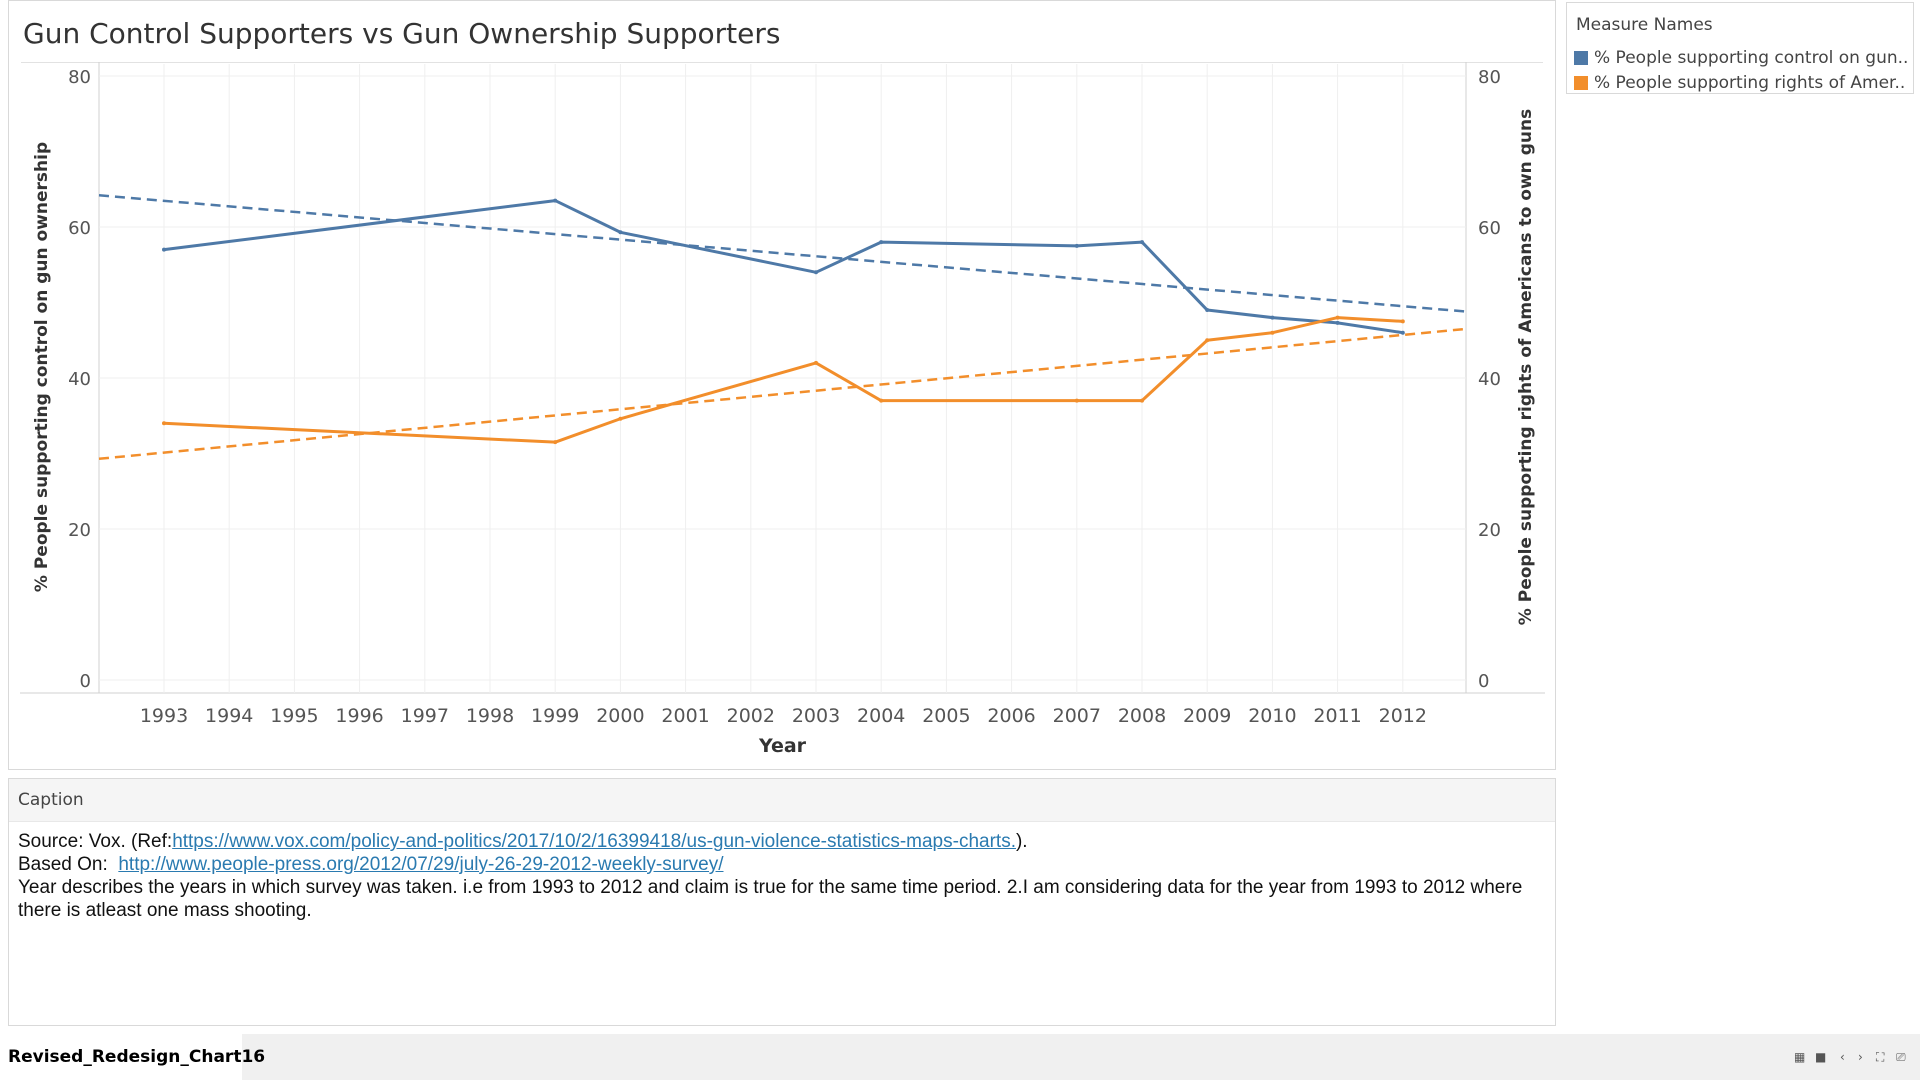 The width and height of the screenshot is (1920, 1080). What do you see at coordinates (1489, 77) in the screenshot?
I see `y-tick-label-right: 80` at bounding box center [1489, 77].